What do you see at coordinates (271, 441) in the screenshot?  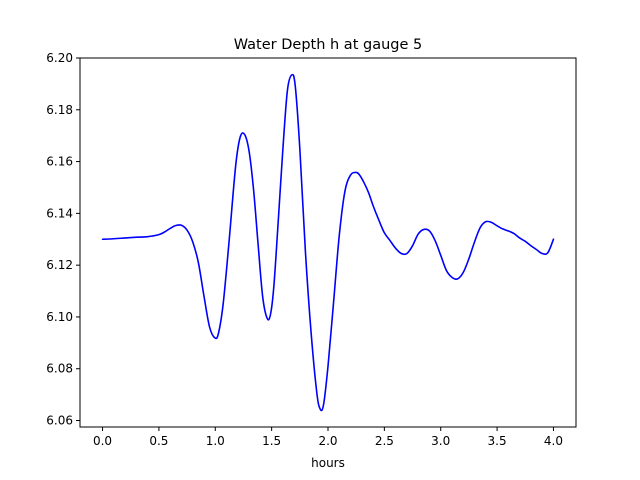 I see `x-tick-label: 1.5` at bounding box center [271, 441].